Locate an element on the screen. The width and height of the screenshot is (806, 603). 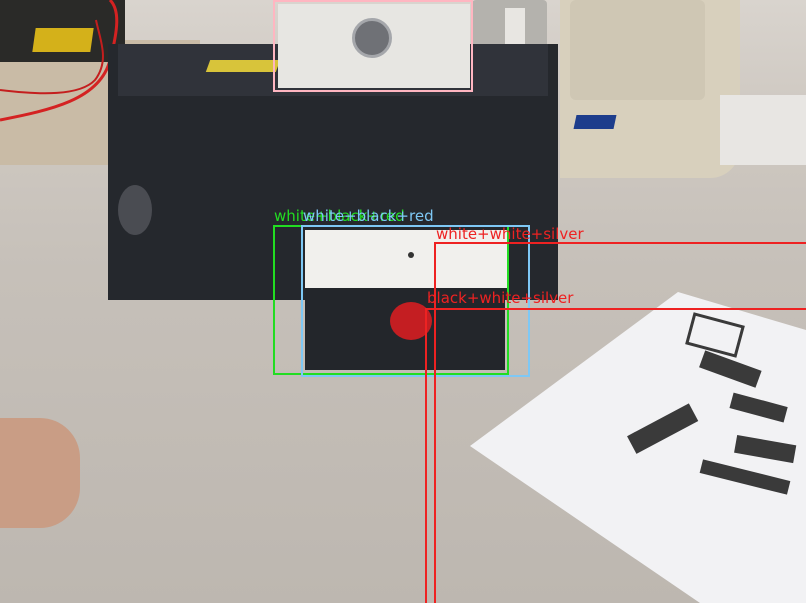
radiator is located at coordinates (763, 130).